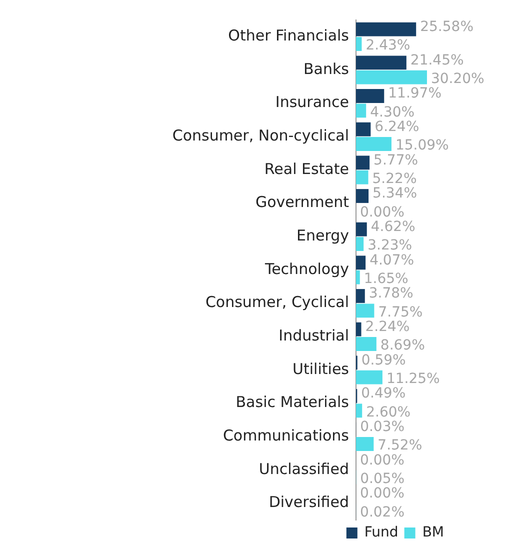  Describe the element at coordinates (457, 78) in the screenshot. I see `data-label: 30.20%` at that location.